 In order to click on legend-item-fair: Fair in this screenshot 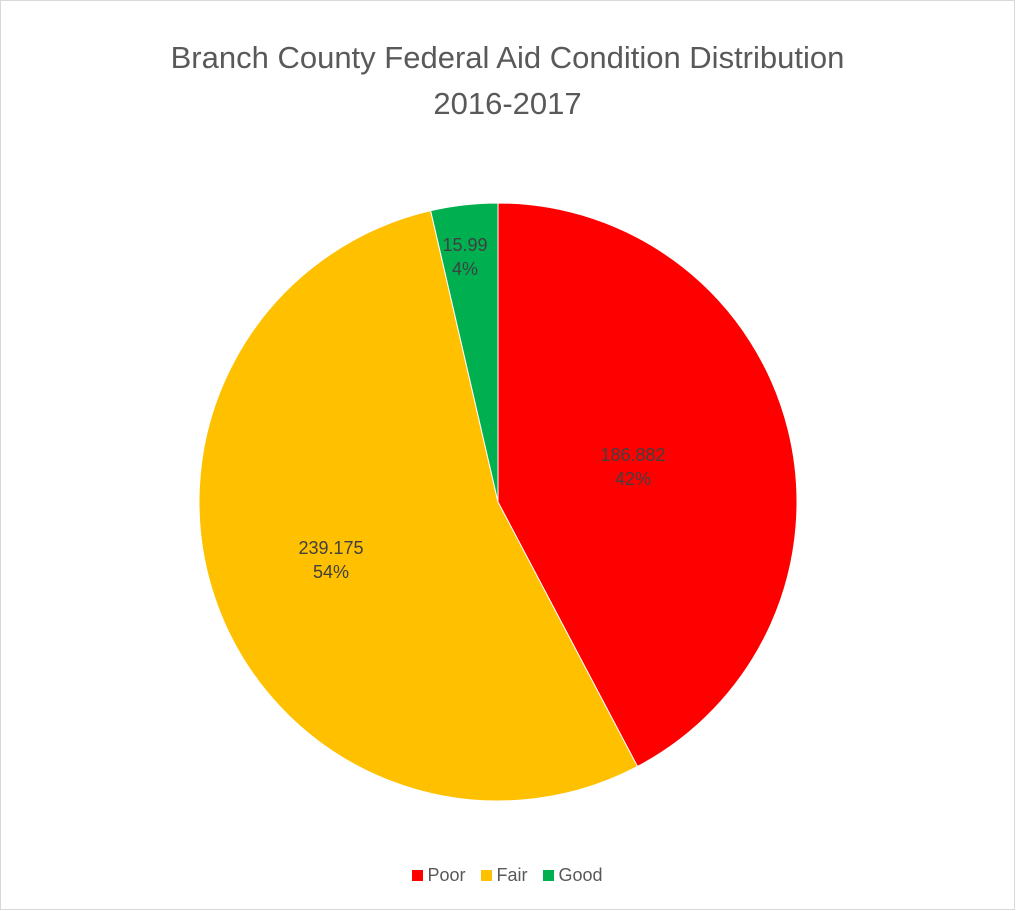, I will do `click(504, 875)`.